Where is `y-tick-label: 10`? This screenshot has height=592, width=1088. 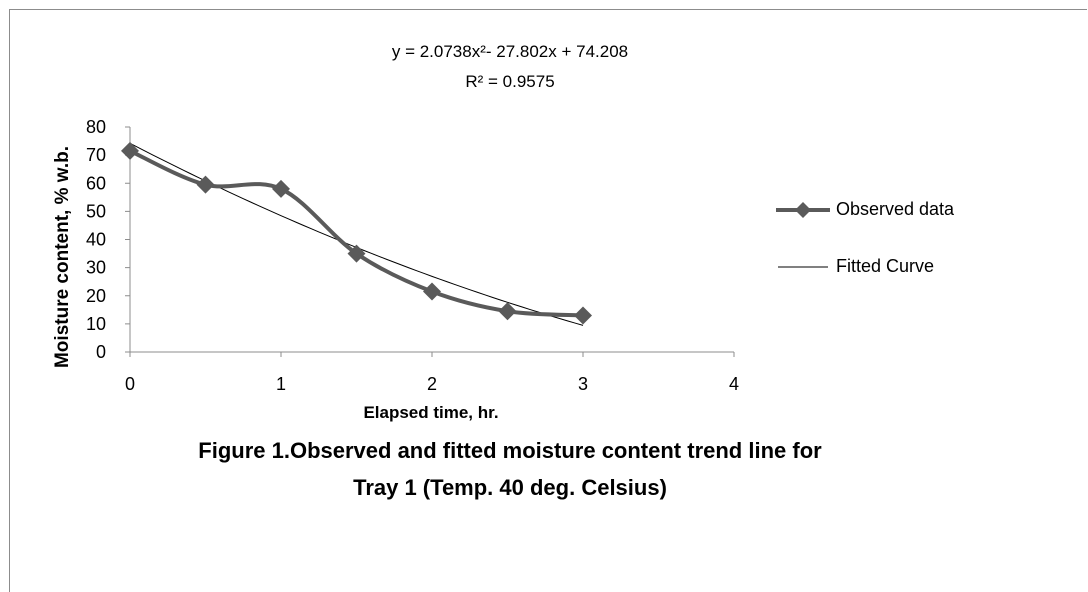 y-tick-label: 10 is located at coordinates (96, 324).